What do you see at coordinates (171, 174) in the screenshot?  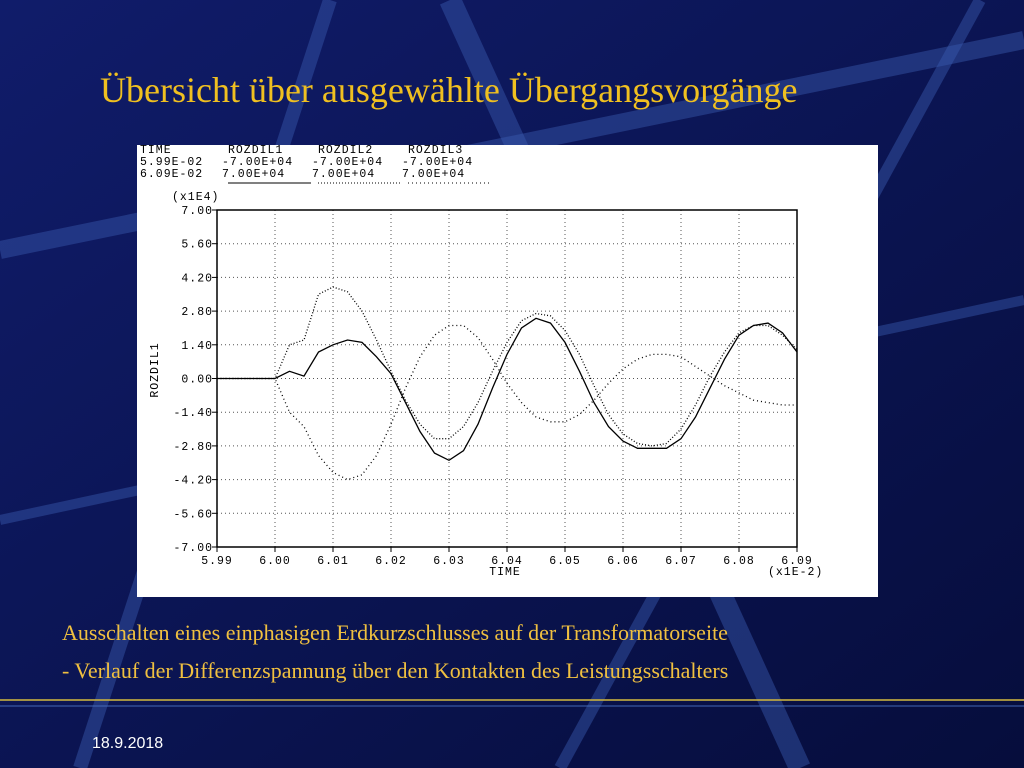 I see `header-range: 6.09E-02` at bounding box center [171, 174].